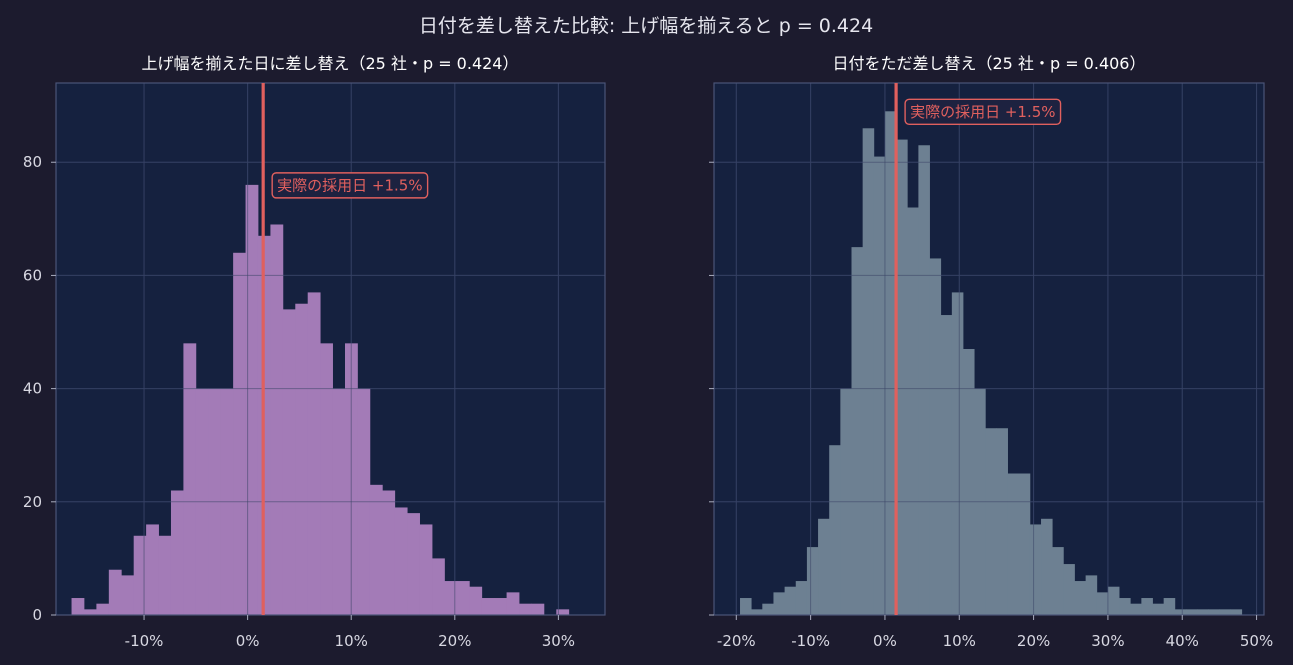 This screenshot has height=665, width=1293. I want to click on right-annotation-box, so click(983, 111).